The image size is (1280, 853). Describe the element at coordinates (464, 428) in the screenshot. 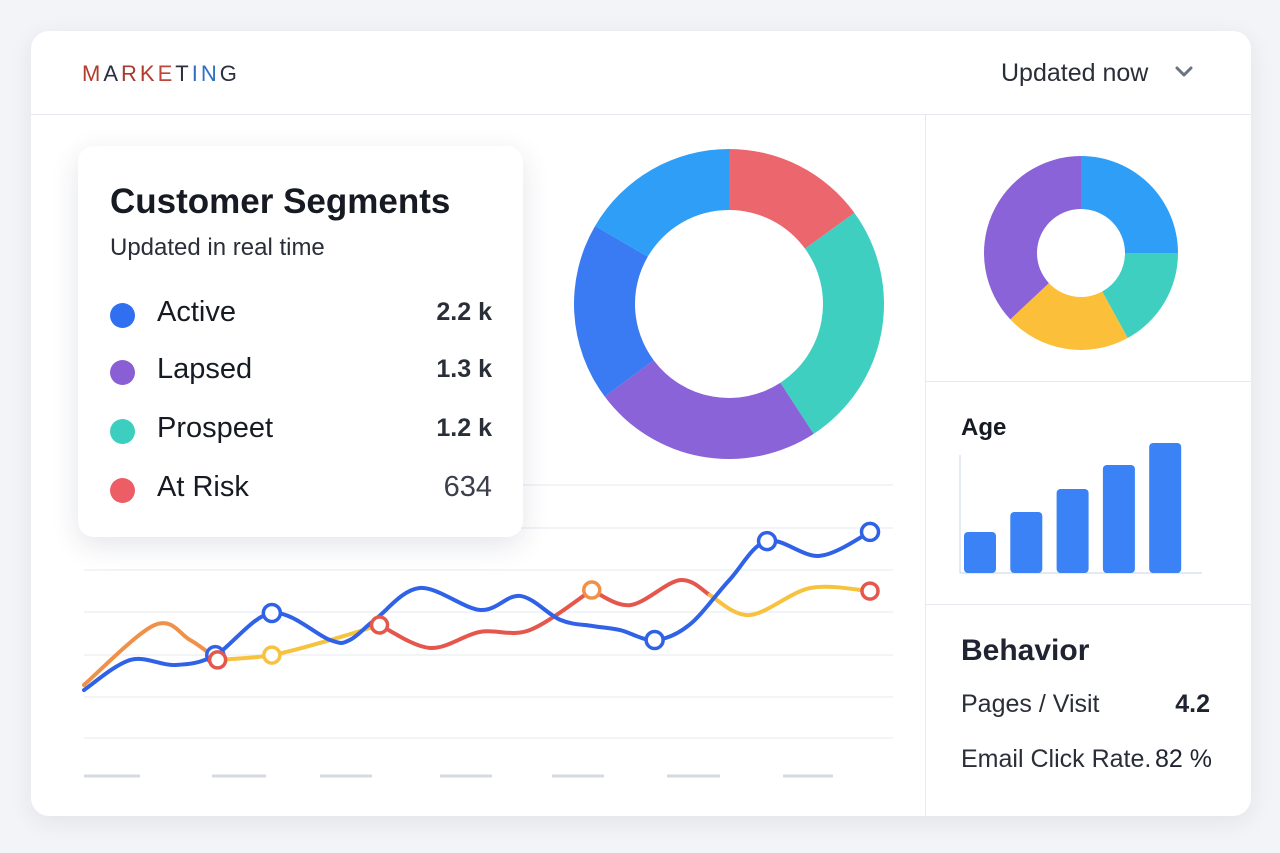

I see `segment-value: 1.2 k` at that location.